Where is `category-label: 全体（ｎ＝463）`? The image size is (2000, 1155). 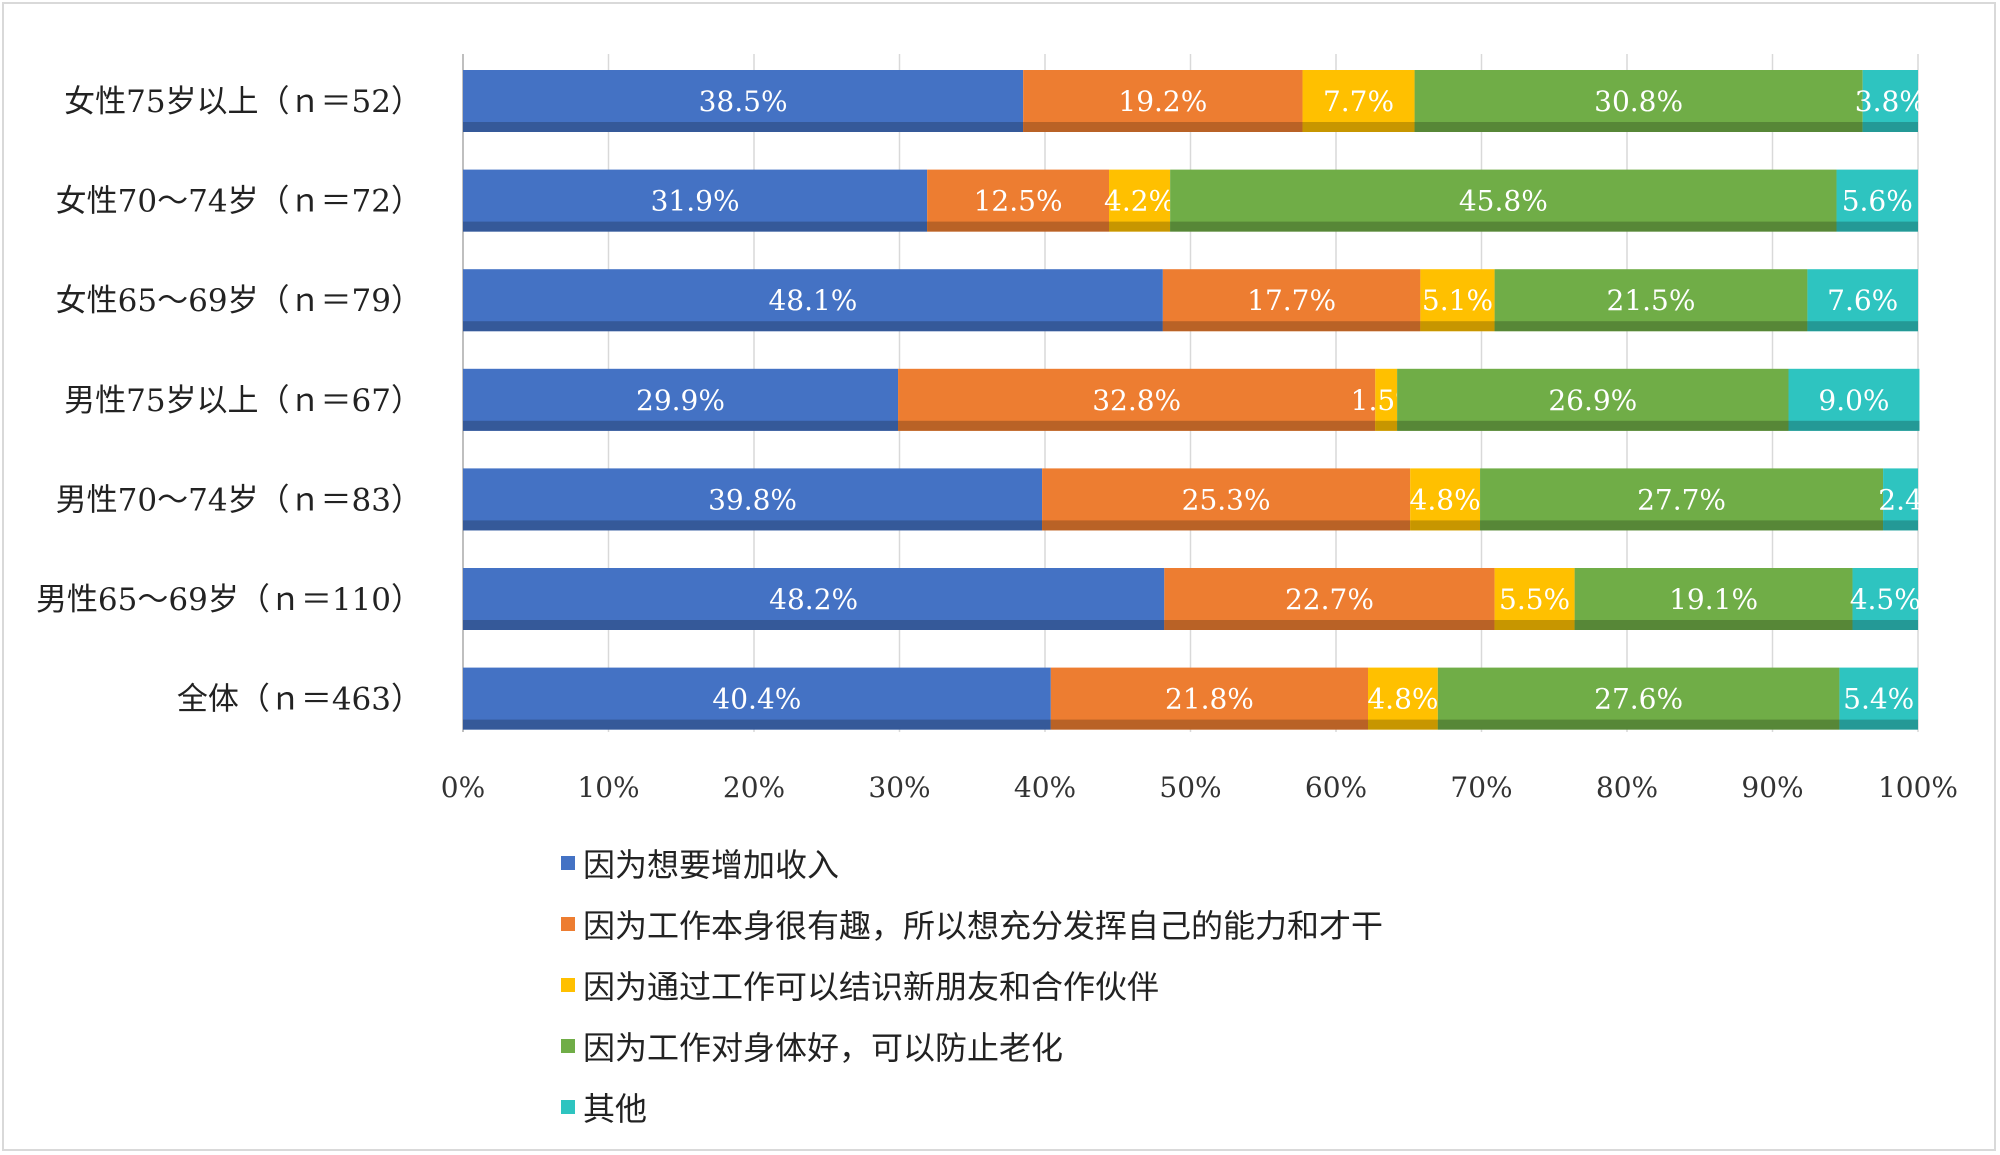
category-label: 全体（ｎ＝463） is located at coordinates (299, 700).